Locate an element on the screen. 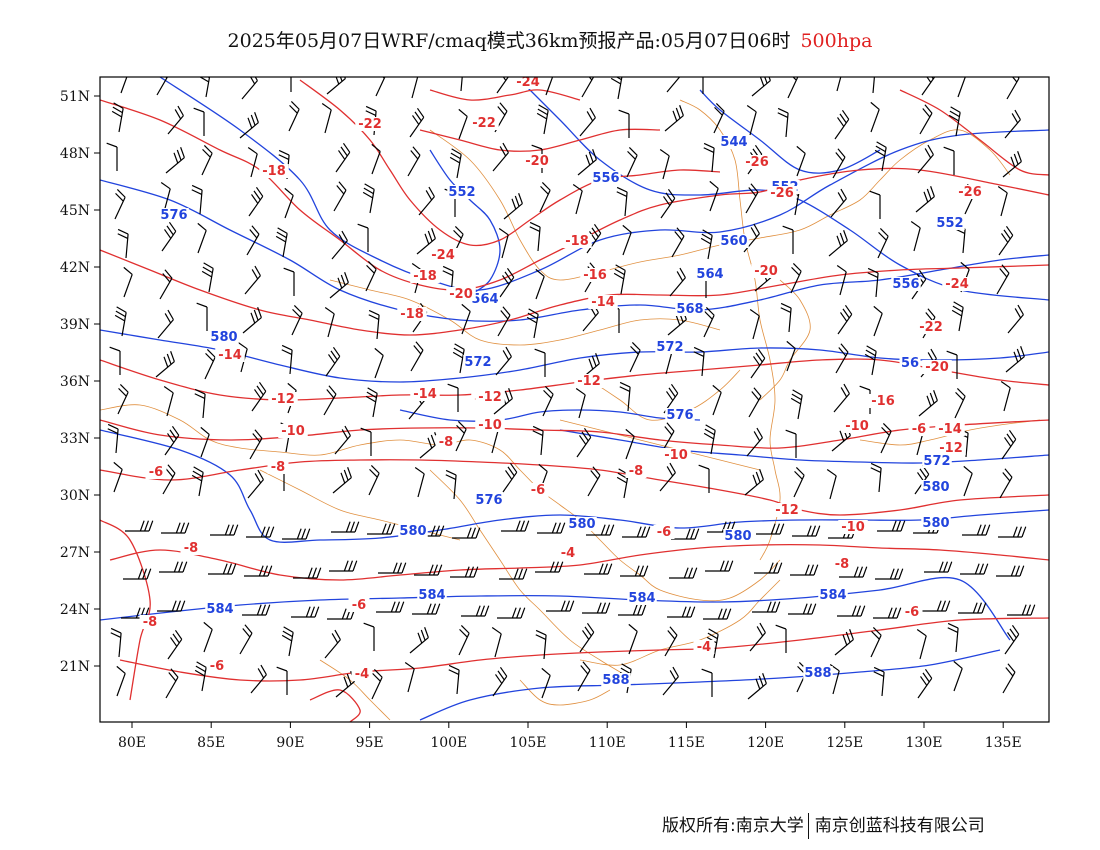  height-contour-label: 564 is located at coordinates (484, 299).